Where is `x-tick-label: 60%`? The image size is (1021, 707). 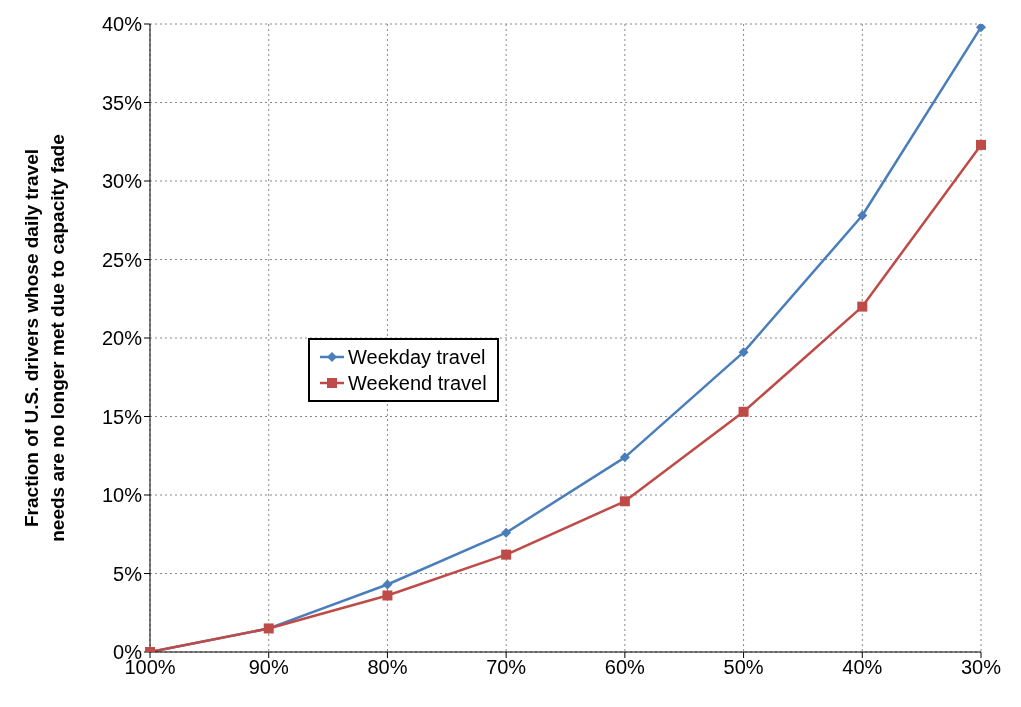 x-tick-label: 60% is located at coordinates (625, 667).